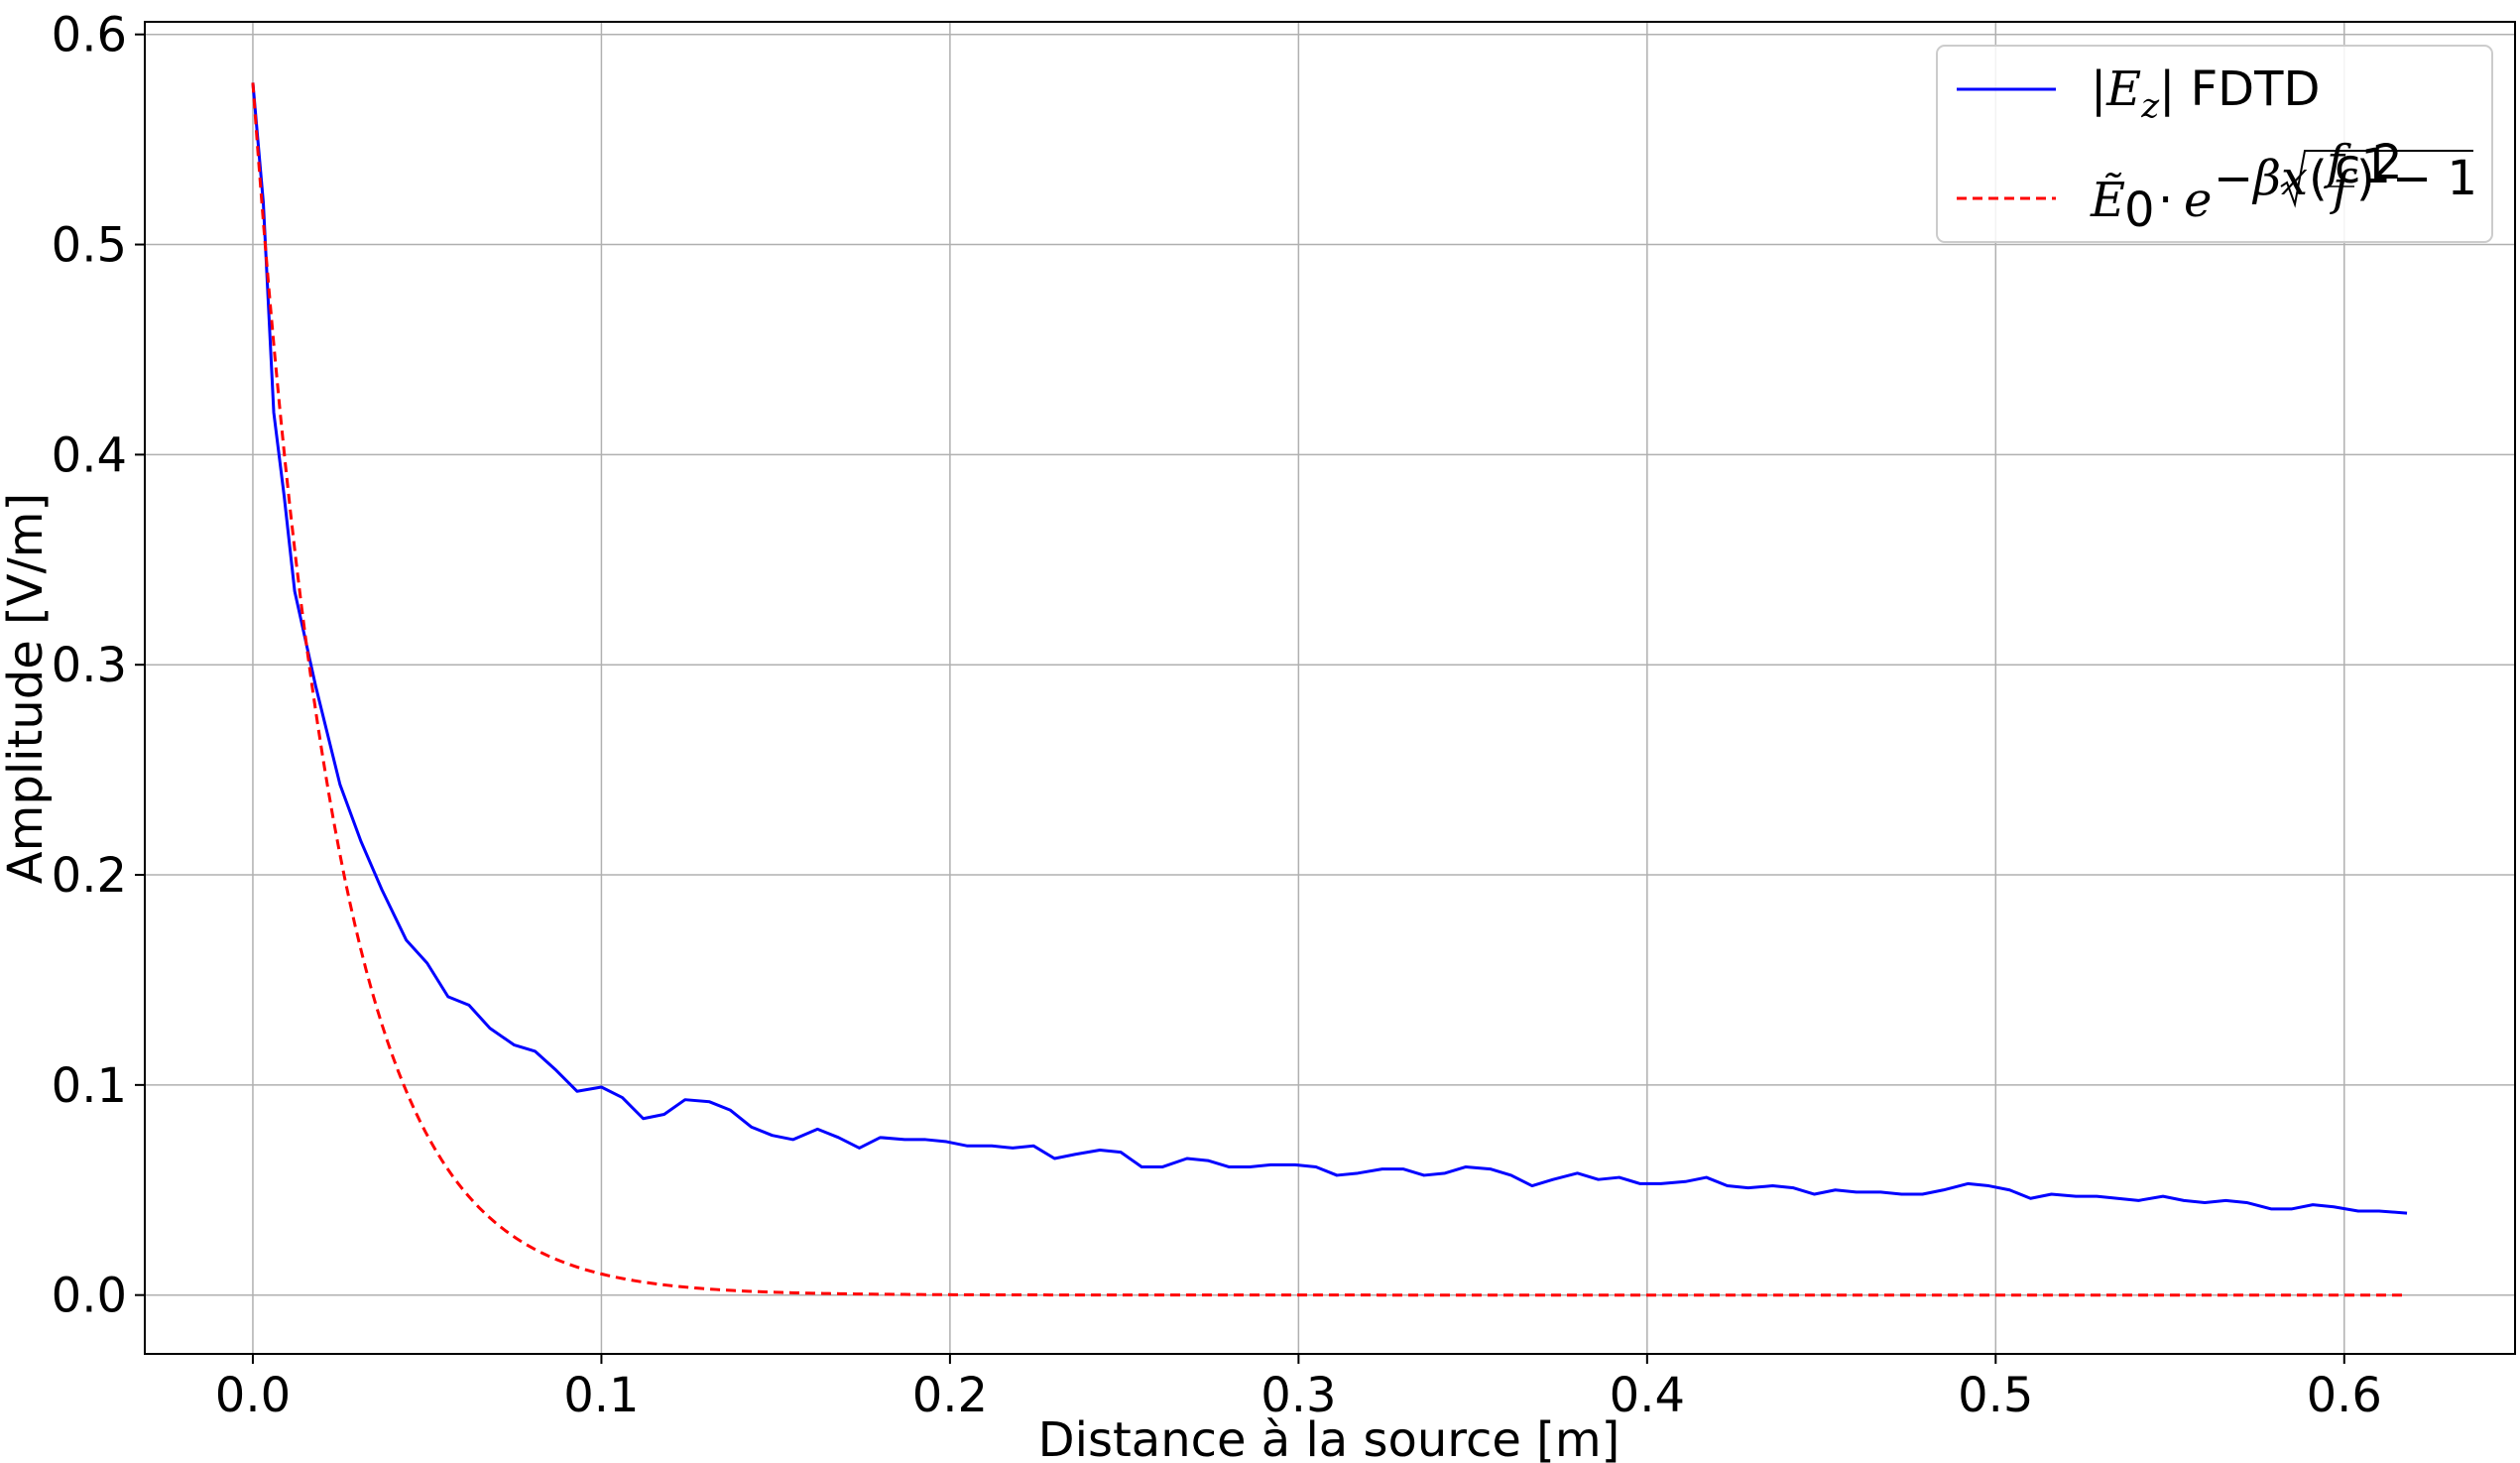 The image size is (2520, 1463). I want to click on legend-label-analytic: Ẽ 0 · e −βx ( f c1 f ) 2 − 1, so click(2283, 186).